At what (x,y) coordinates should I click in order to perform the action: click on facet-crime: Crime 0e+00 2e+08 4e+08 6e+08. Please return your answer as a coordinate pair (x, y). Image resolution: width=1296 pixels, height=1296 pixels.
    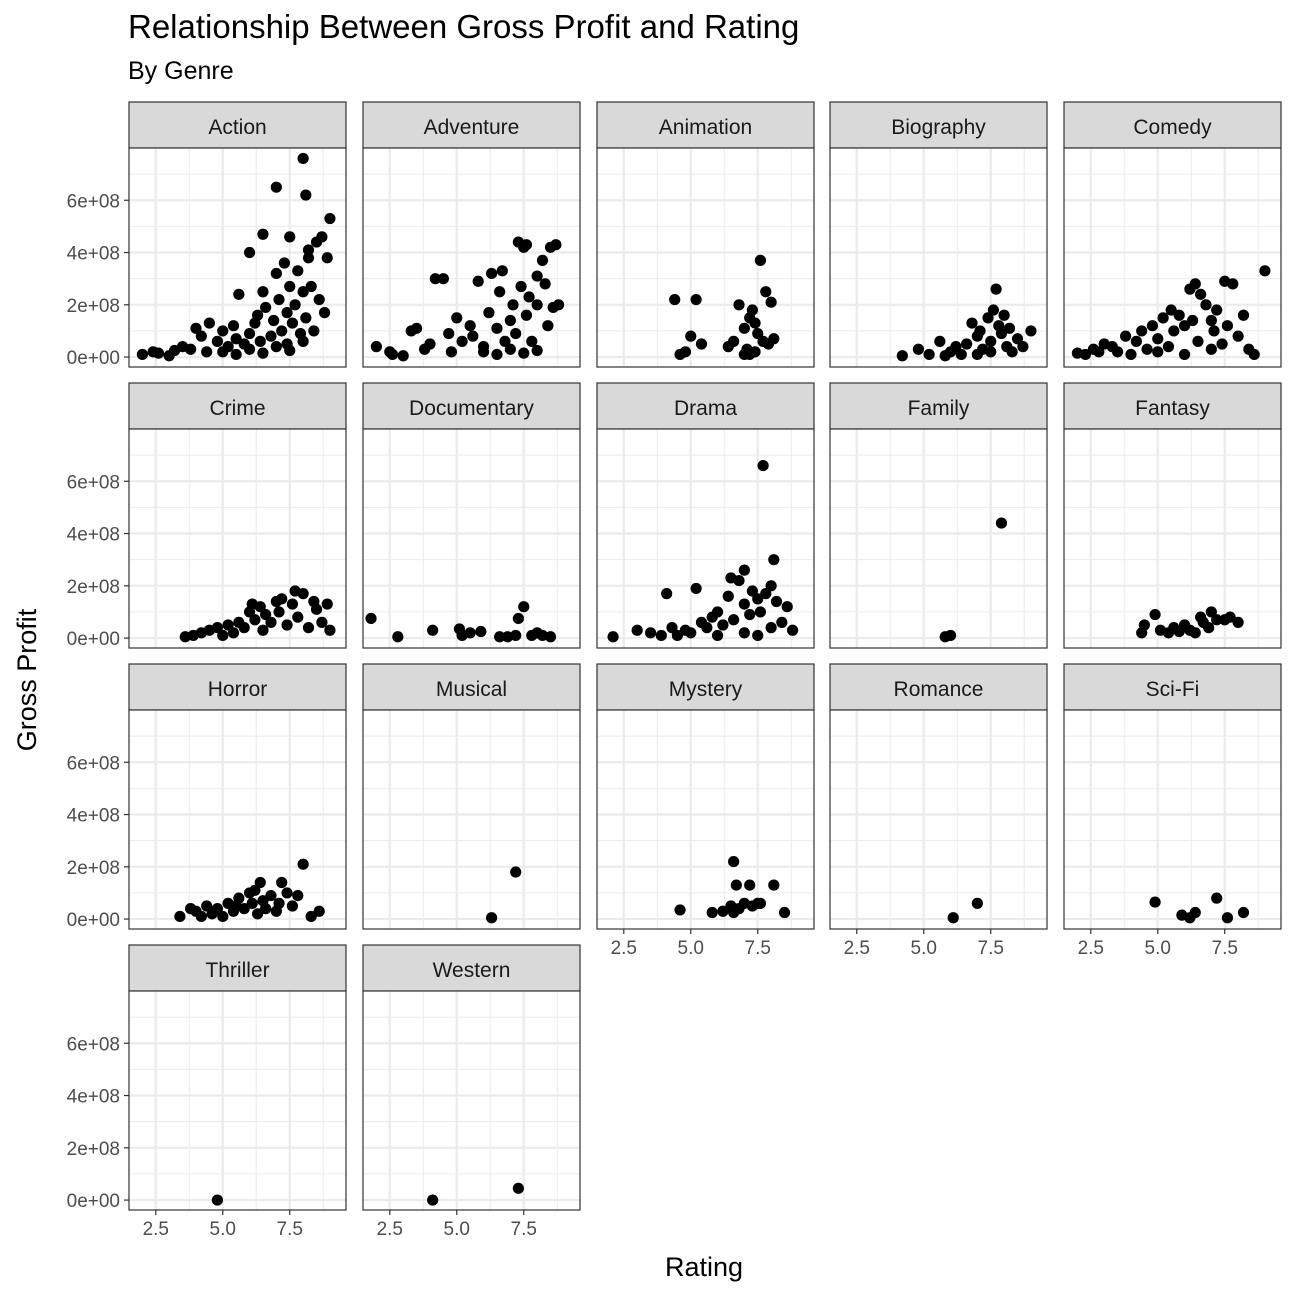
    Looking at the image, I should click on (207, 516).